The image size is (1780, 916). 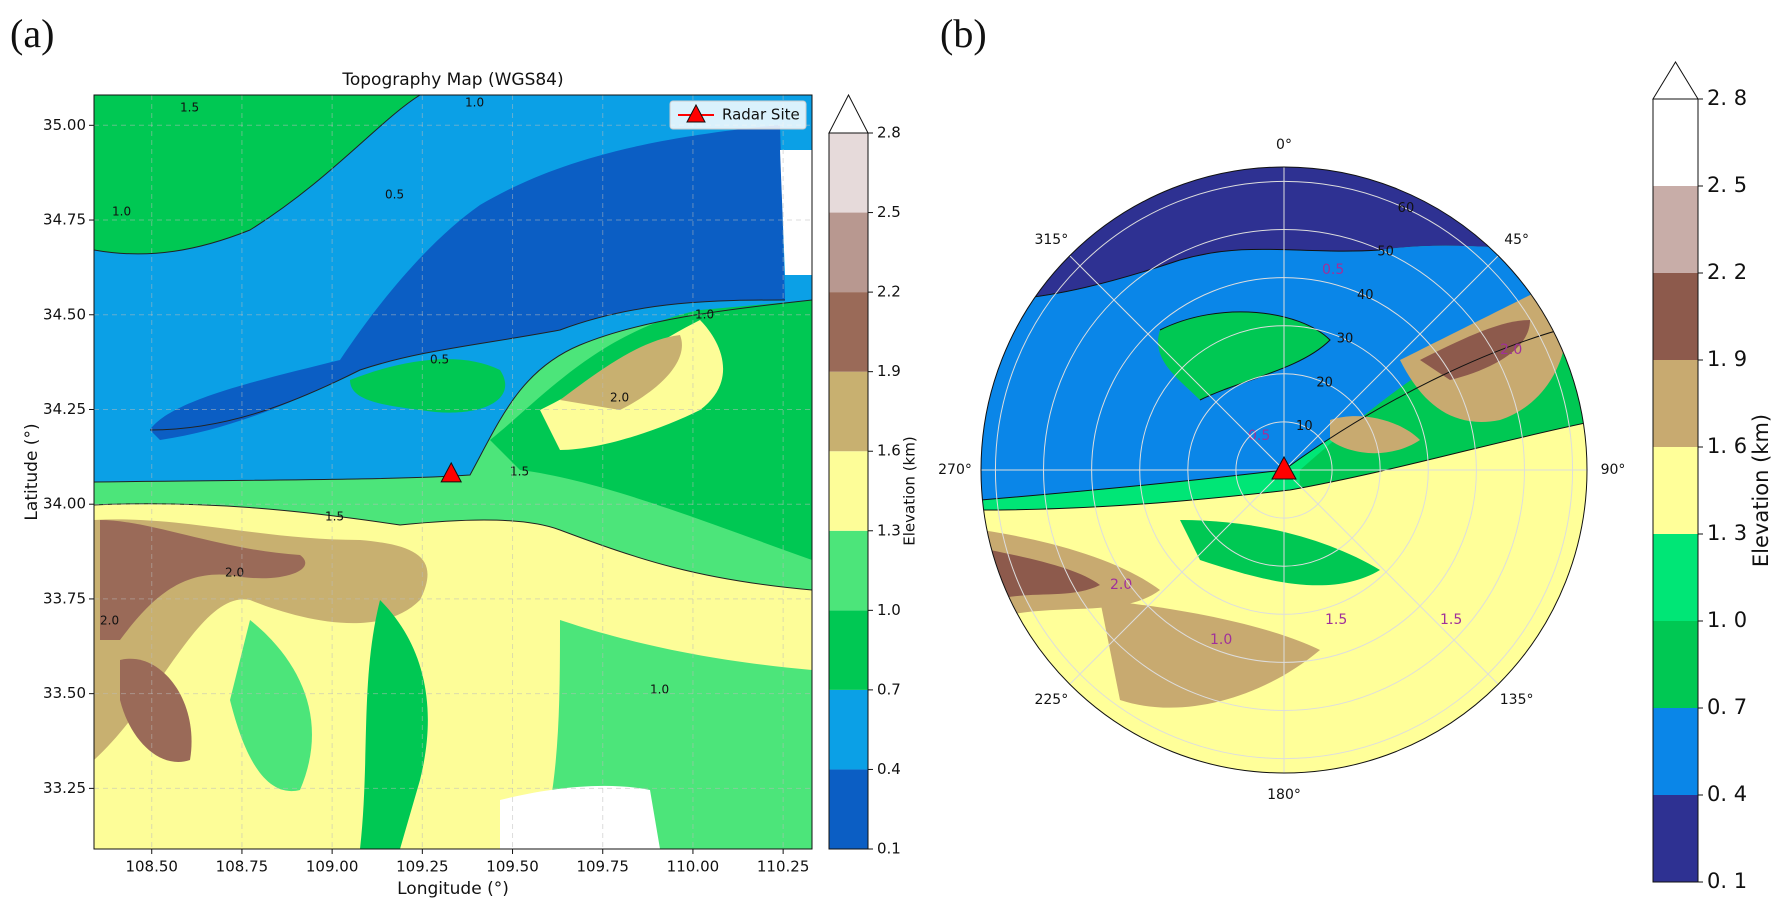 What do you see at coordinates (696, 113) in the screenshot?
I see `legend-marker` at bounding box center [696, 113].